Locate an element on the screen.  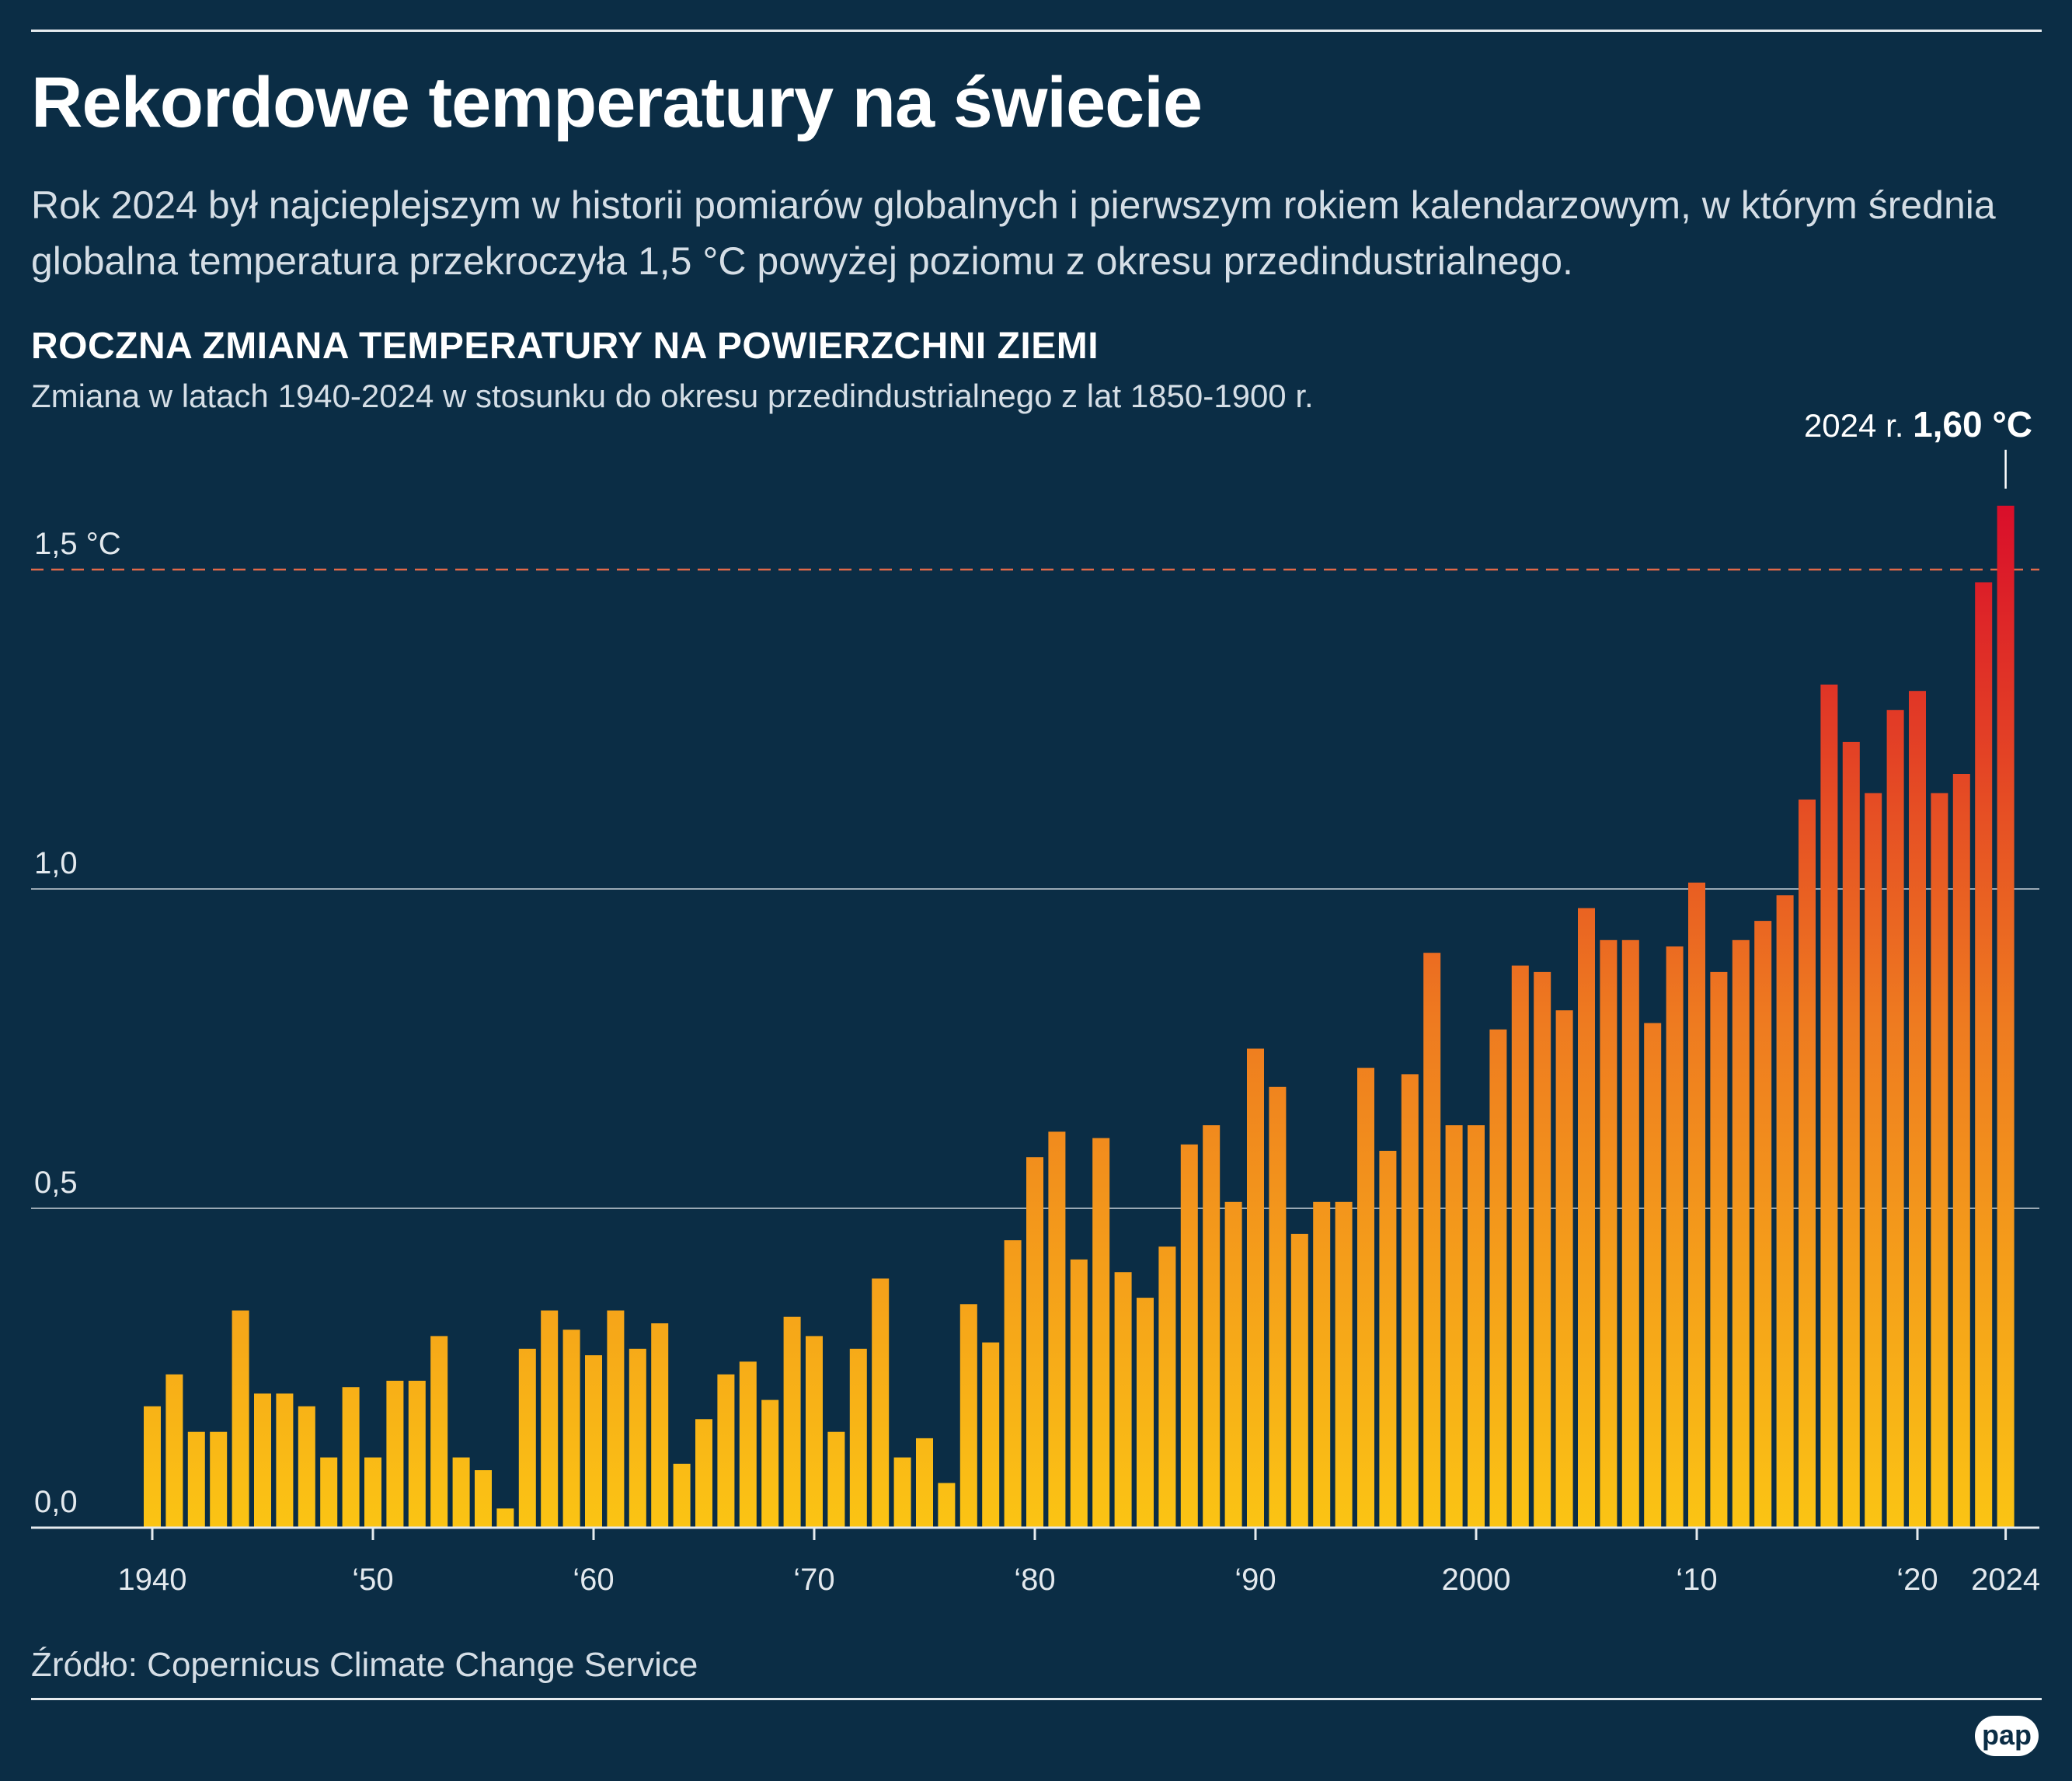
bar-1993 is located at coordinates (1322, 1364).